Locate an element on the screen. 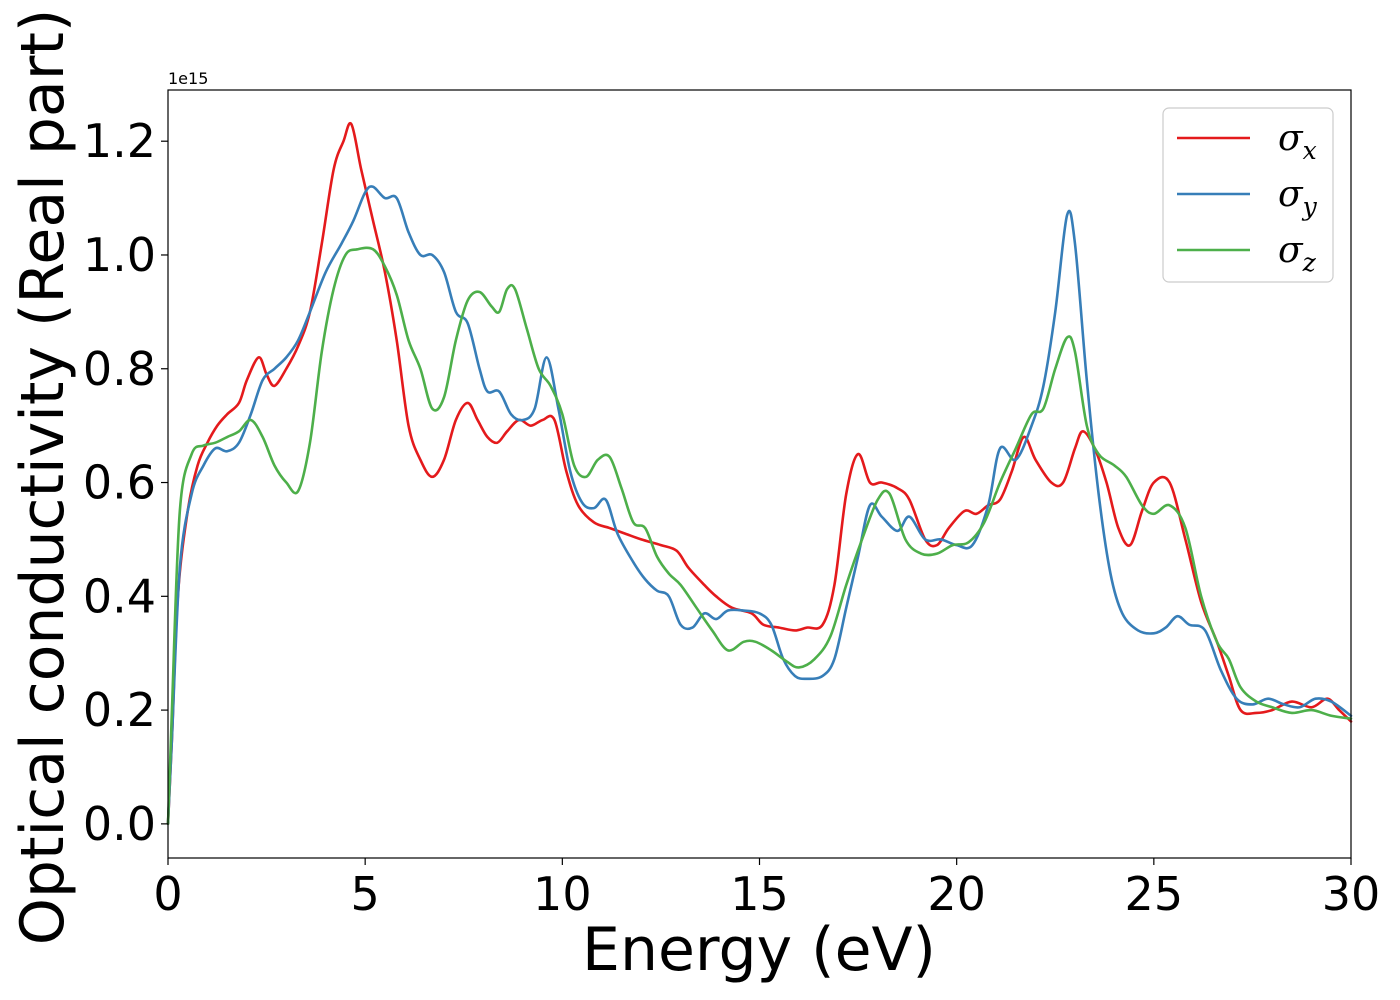  x-tick-label: 0 is located at coordinates (167, 894).